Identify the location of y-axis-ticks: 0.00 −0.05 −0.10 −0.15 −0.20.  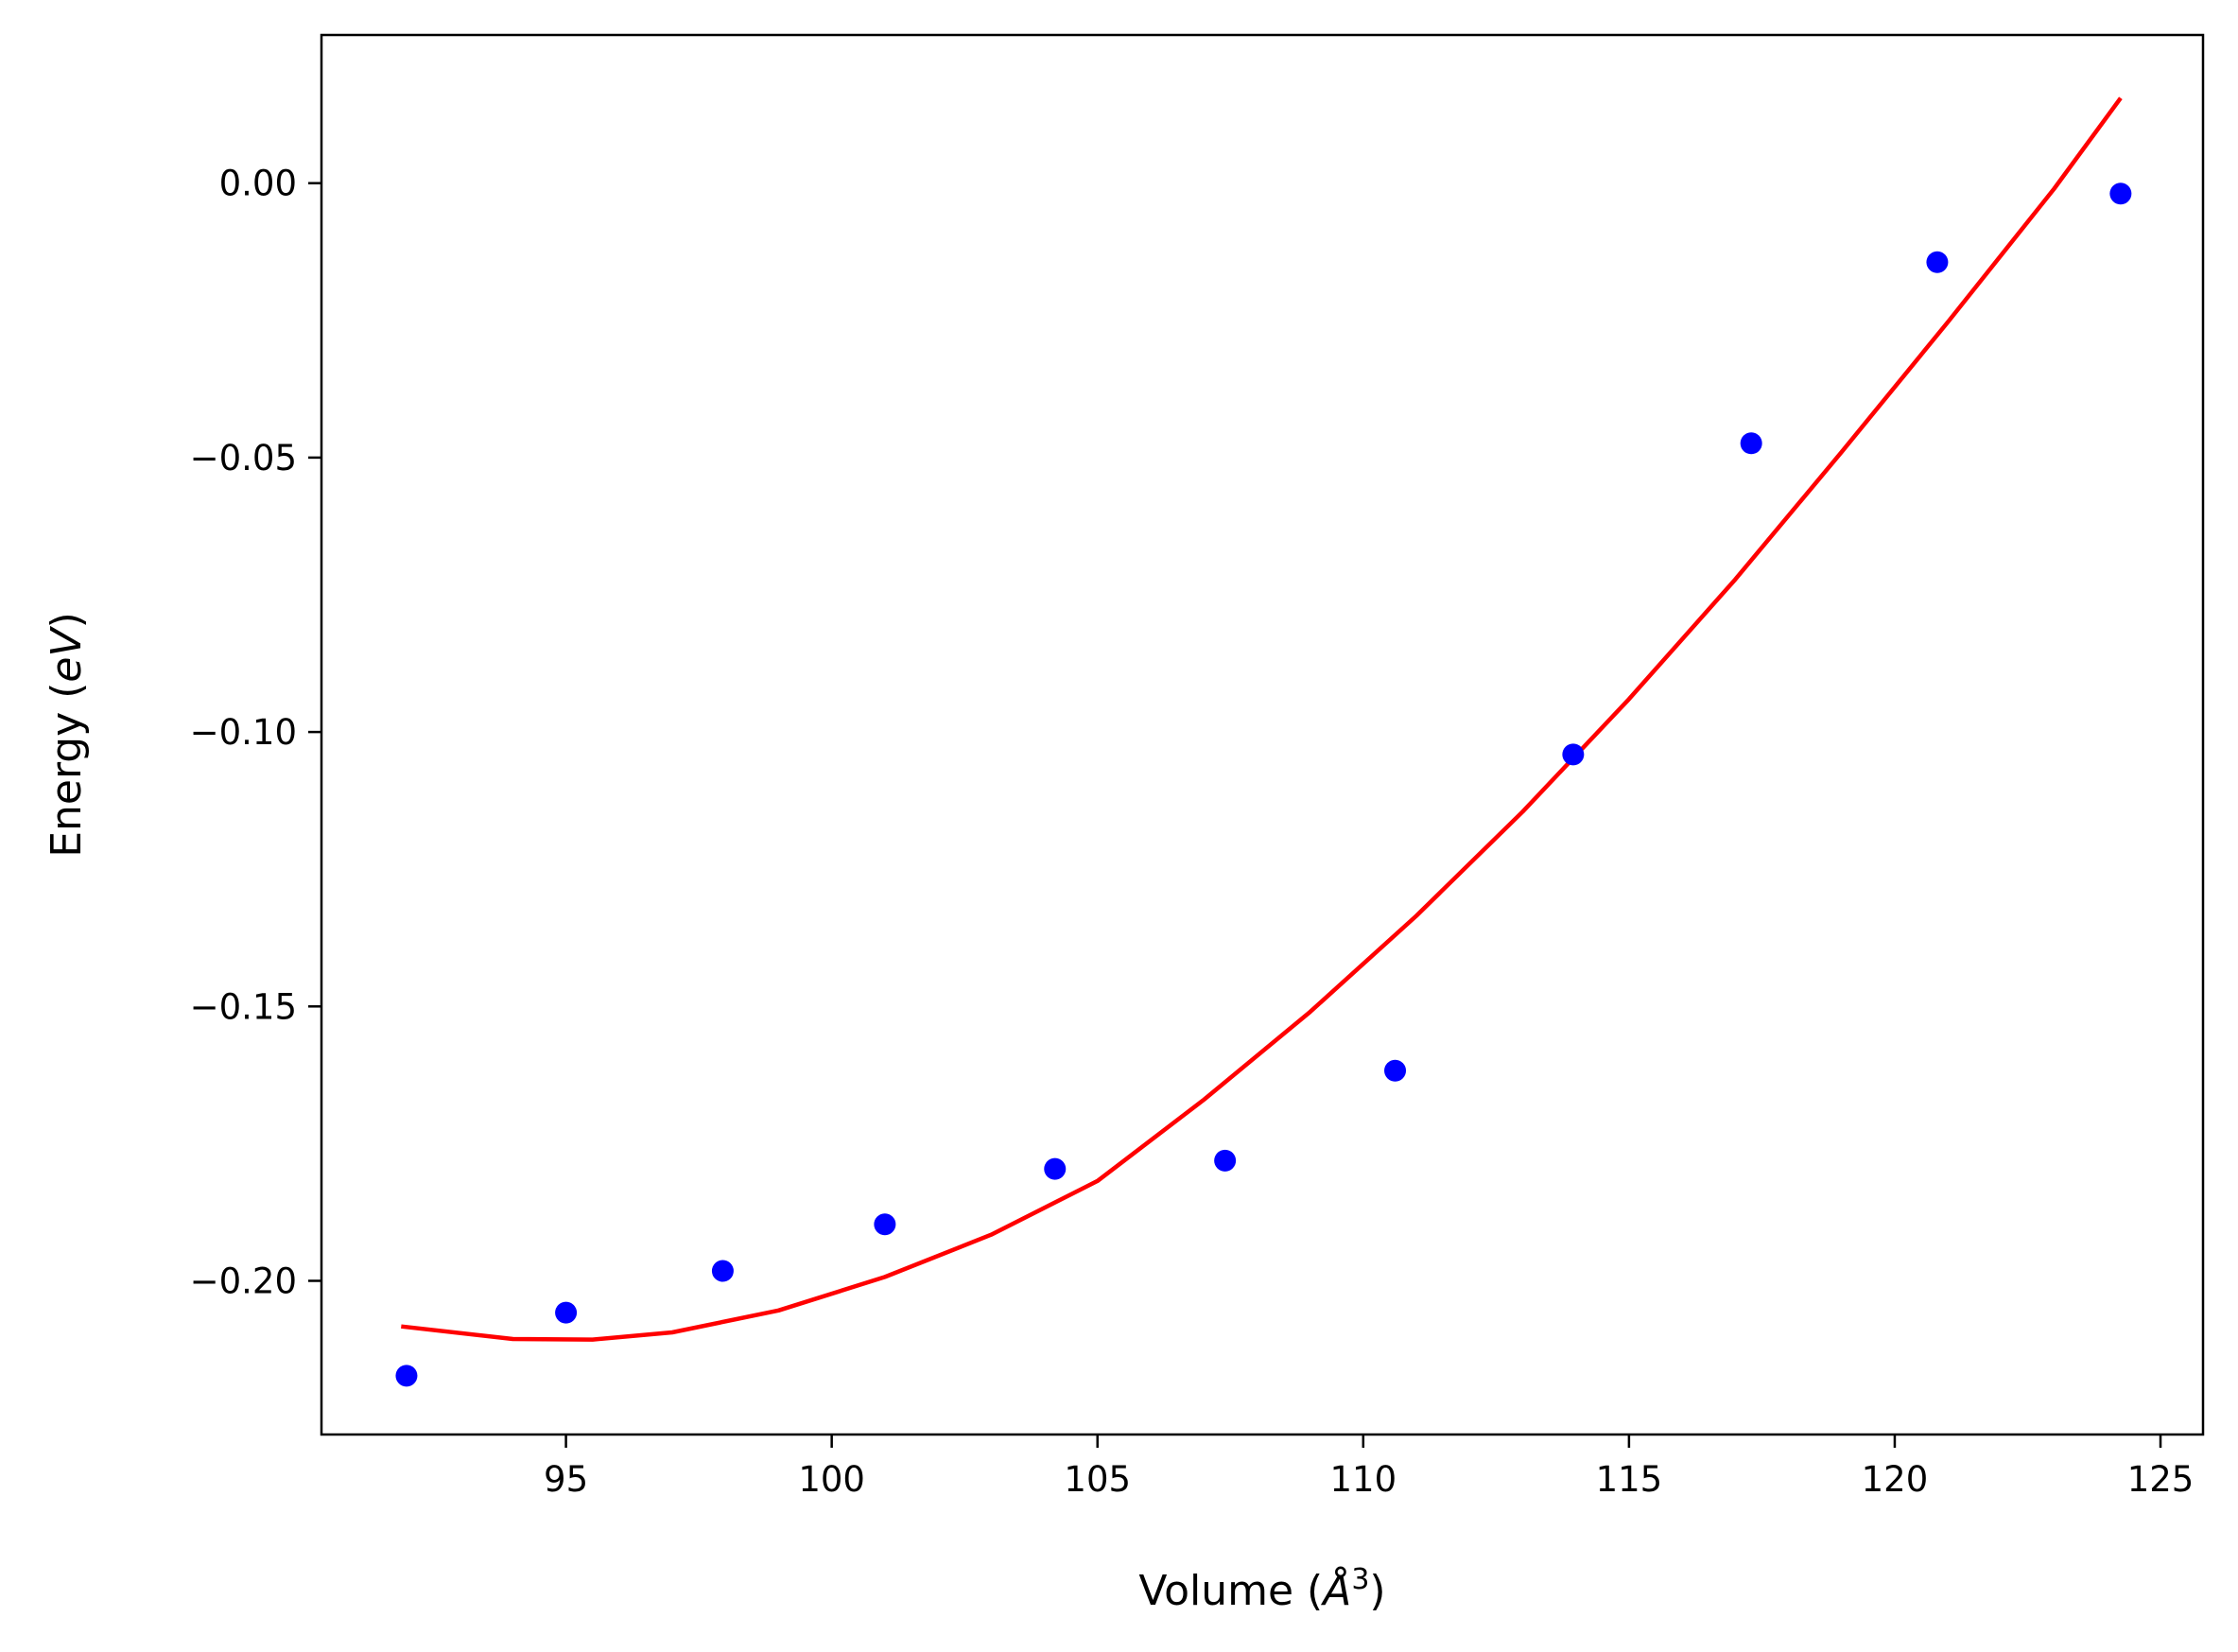
(256, 733).